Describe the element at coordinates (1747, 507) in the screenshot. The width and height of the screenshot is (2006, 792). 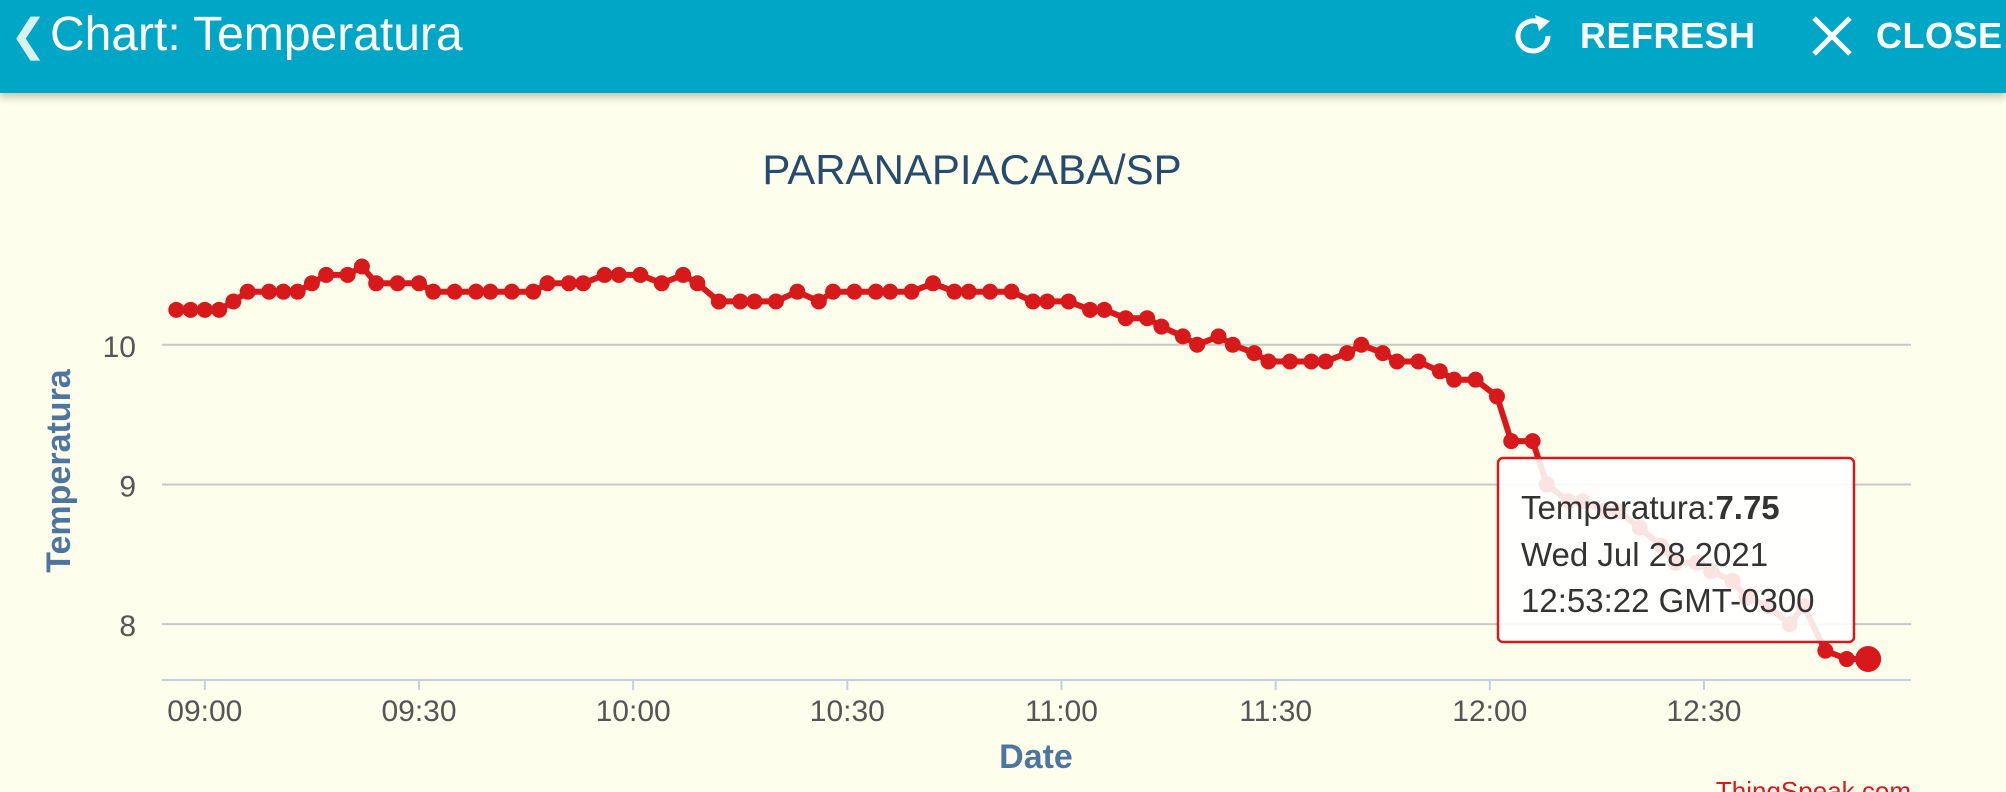
I see `tooltip-value: 7.75` at that location.